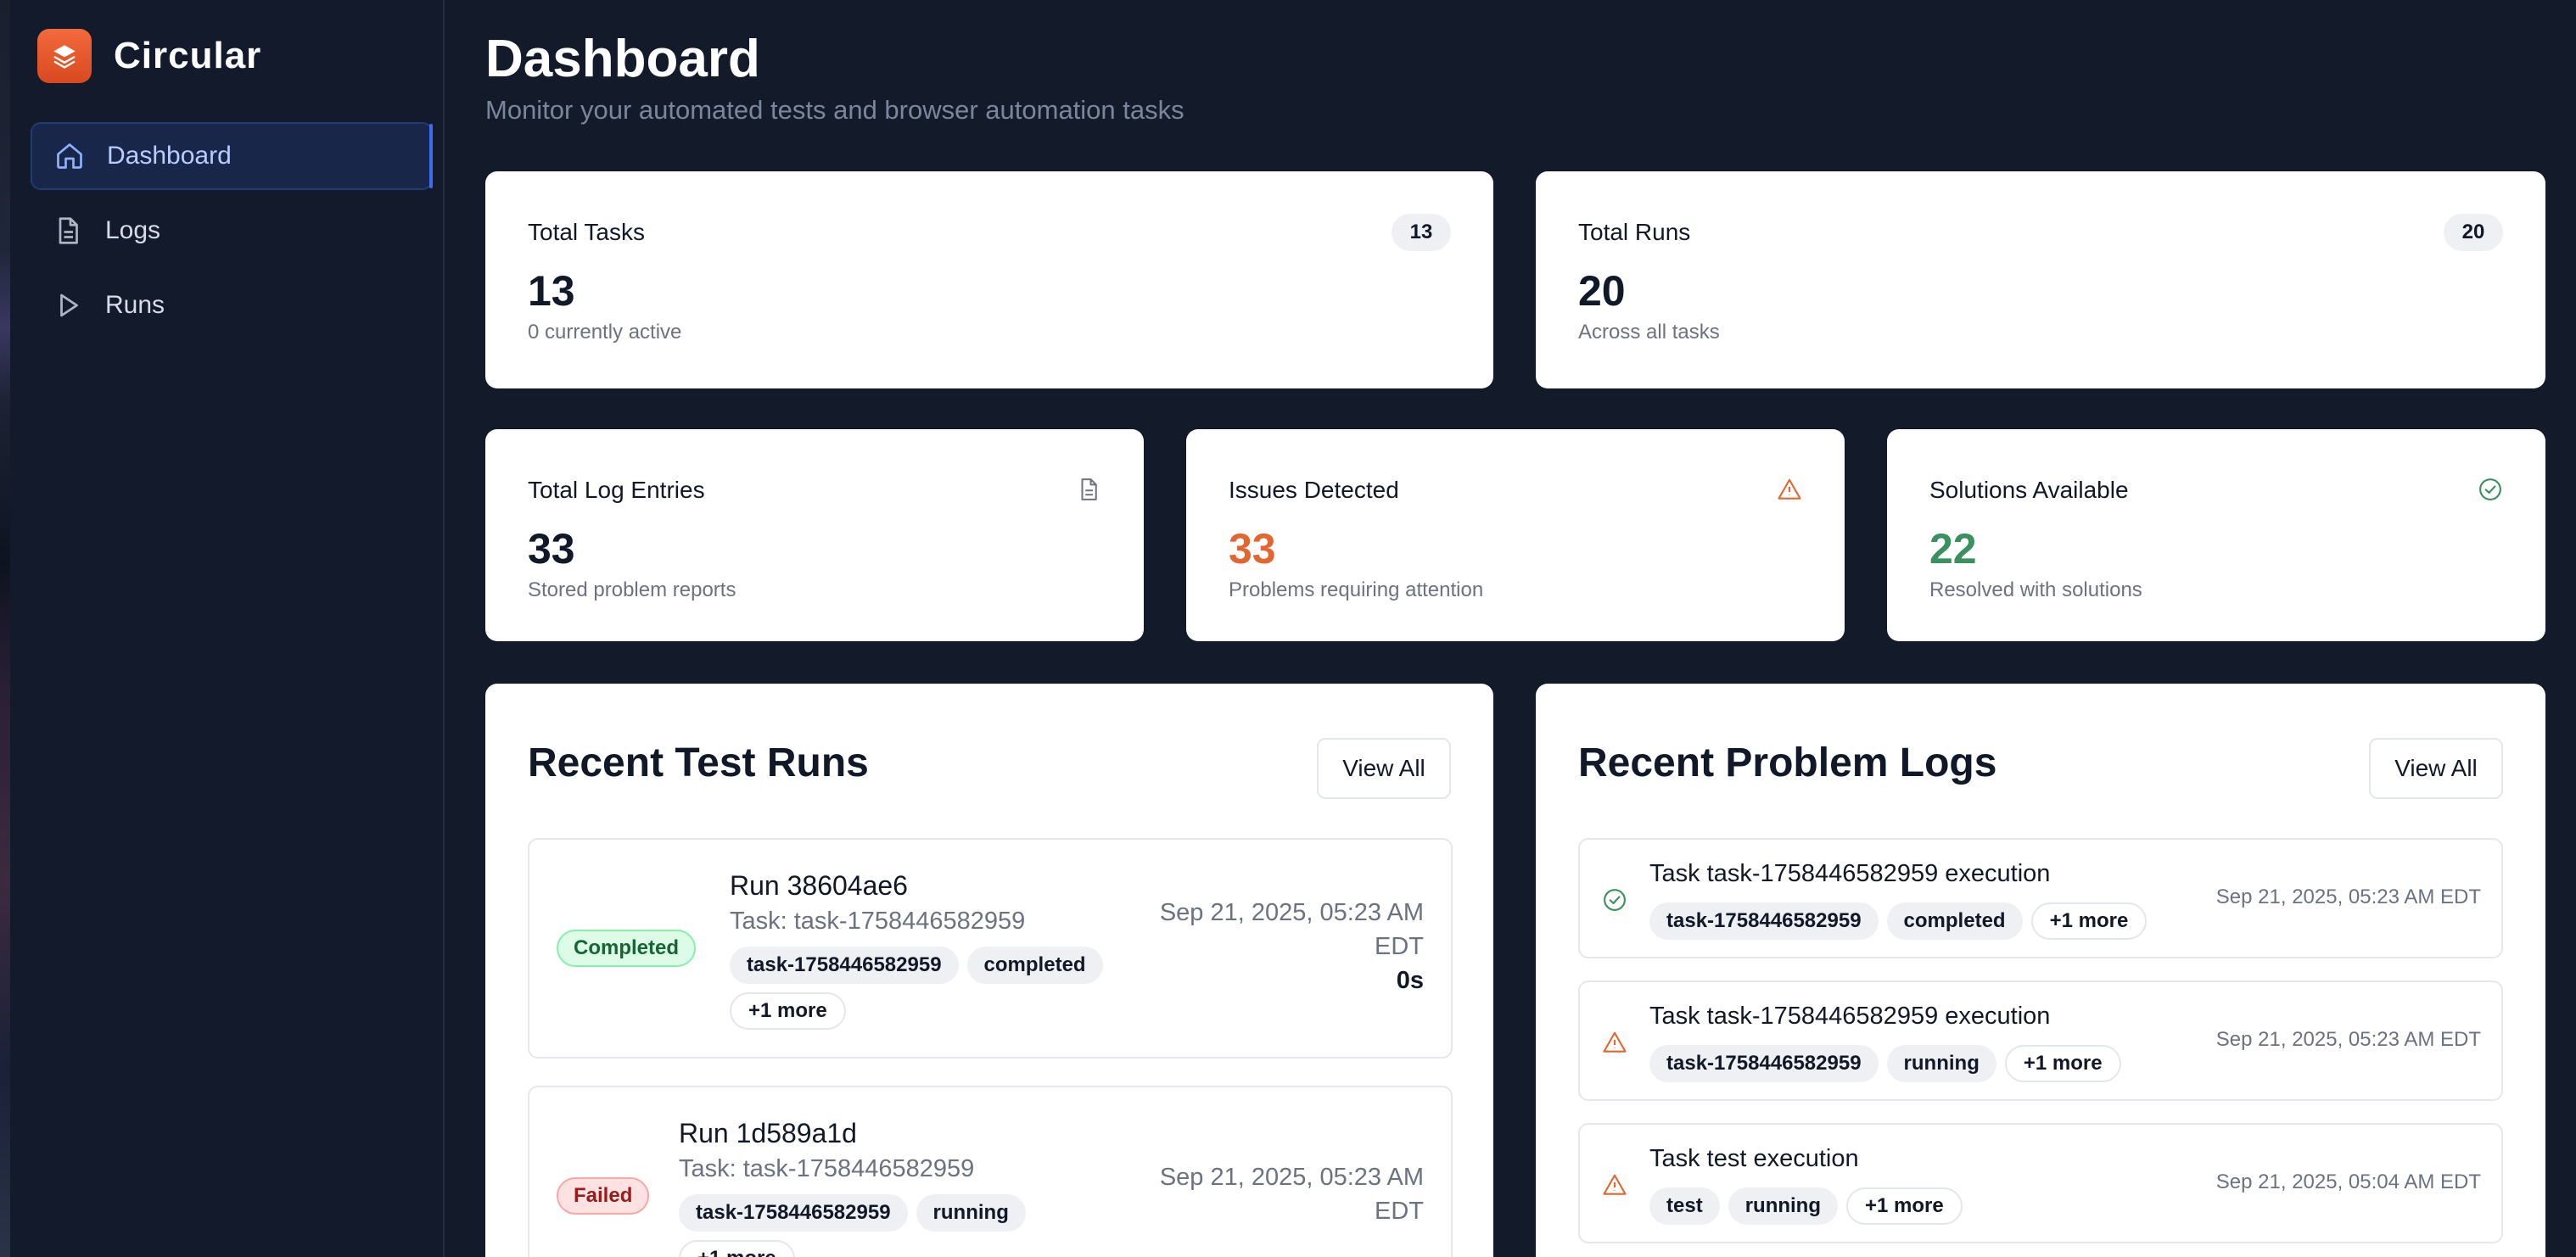 This screenshot has width=2576, height=1257. What do you see at coordinates (1292, 1194) in the screenshot?
I see `run-timestamp: Sep 21, 2025, 05:23 AM EDT` at bounding box center [1292, 1194].